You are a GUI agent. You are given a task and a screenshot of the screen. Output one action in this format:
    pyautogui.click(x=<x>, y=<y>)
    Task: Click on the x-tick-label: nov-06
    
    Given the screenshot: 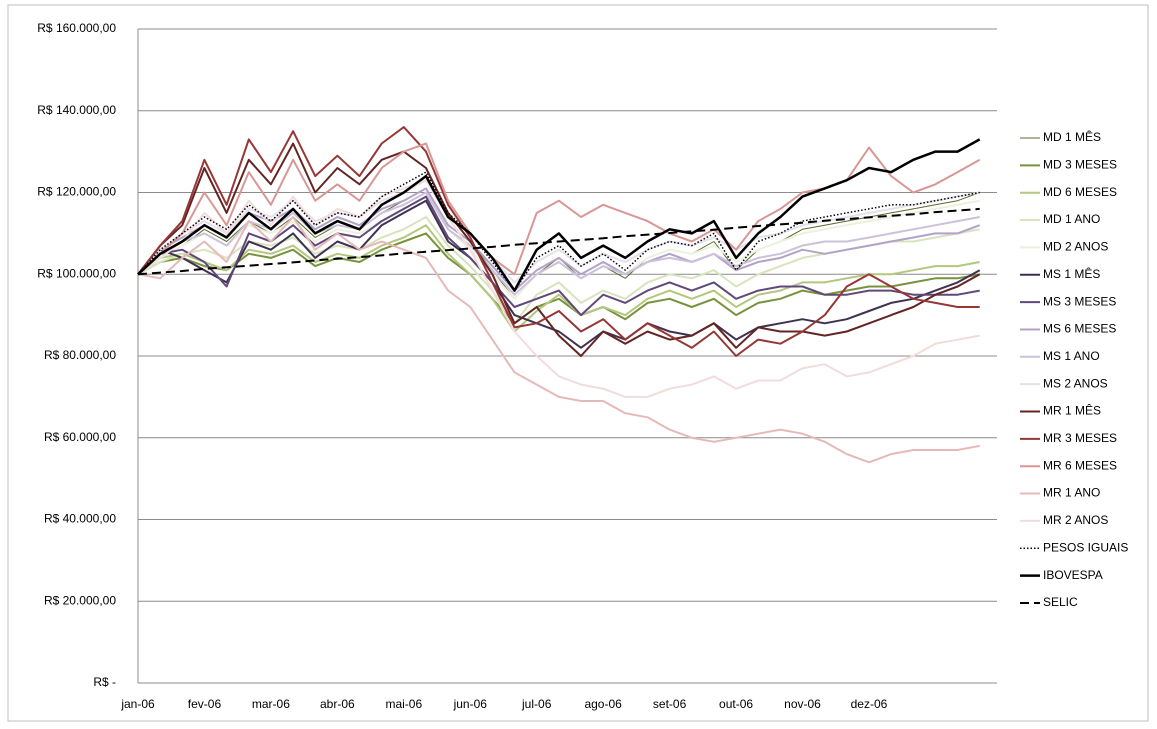 What is the action you would take?
    pyautogui.click(x=802, y=704)
    